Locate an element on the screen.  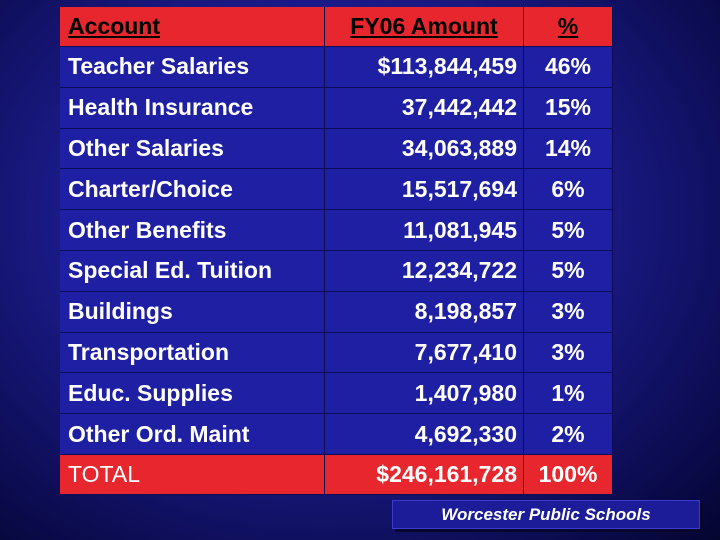
row-amount: 4,692,330 is located at coordinates (424, 434).